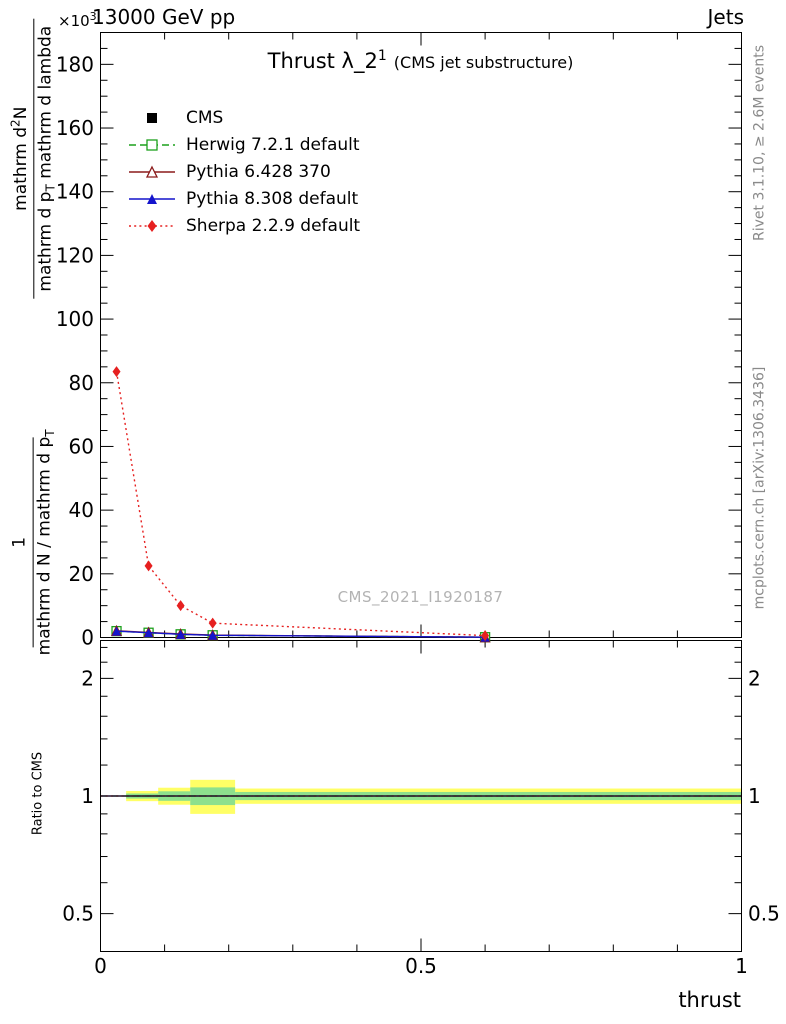 Image resolution: width=786 pixels, height=1024 pixels. What do you see at coordinates (725, 17) in the screenshot?
I see `analysis-group-label: Jets` at bounding box center [725, 17].